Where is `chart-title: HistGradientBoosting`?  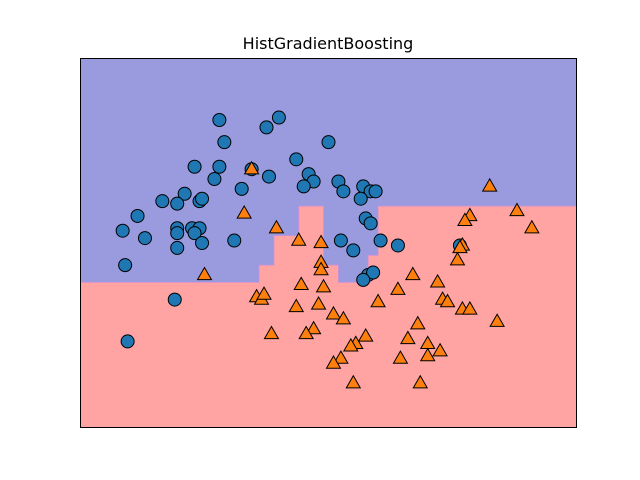 chart-title: HistGradientBoosting is located at coordinates (328, 43).